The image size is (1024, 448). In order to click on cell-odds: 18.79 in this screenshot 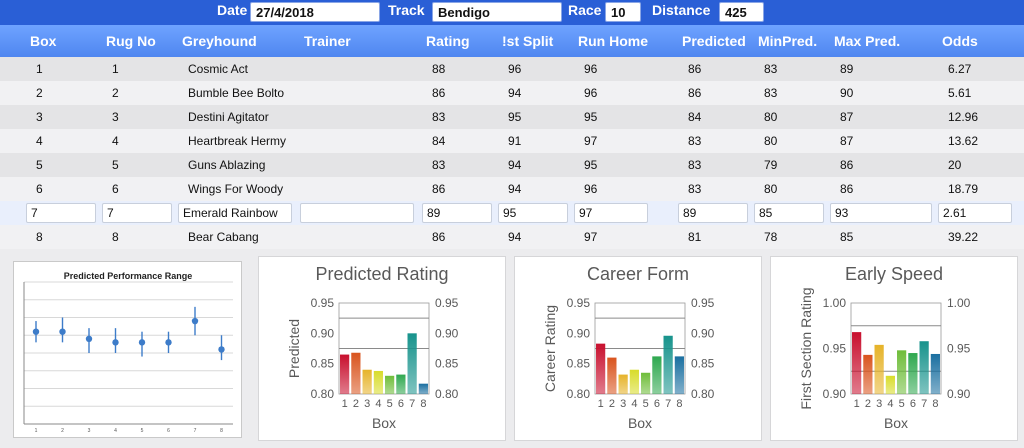, I will do `click(963, 189)`.